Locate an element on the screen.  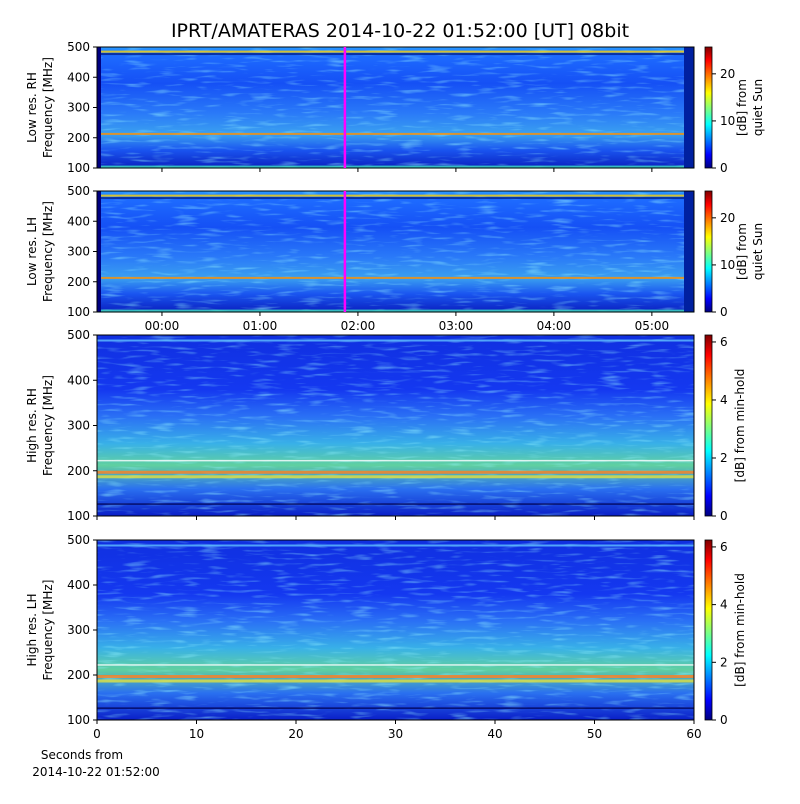
y-axis-label: High res. LH is located at coordinates (32, 629).